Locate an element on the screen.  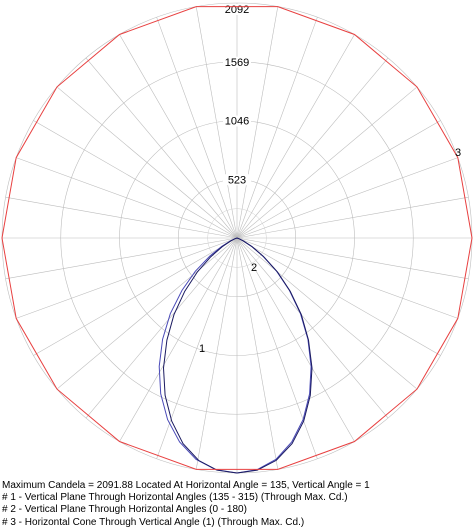
radial-tick-label: 2092 is located at coordinates (237, 10).